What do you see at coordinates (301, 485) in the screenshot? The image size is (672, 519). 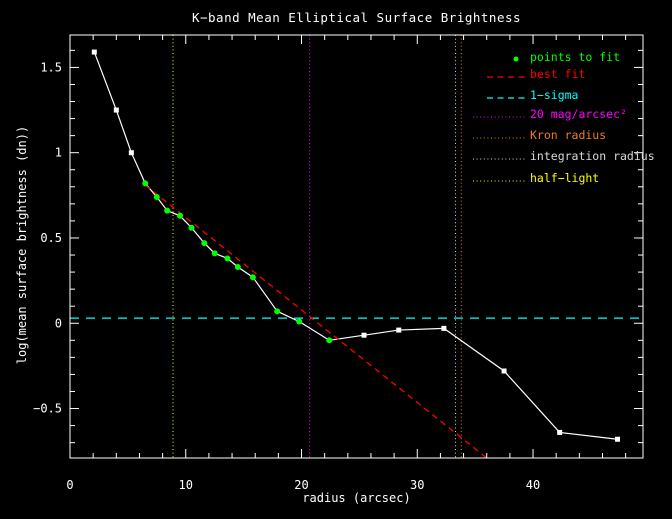 I see `x-tick-label: 20` at bounding box center [301, 485].